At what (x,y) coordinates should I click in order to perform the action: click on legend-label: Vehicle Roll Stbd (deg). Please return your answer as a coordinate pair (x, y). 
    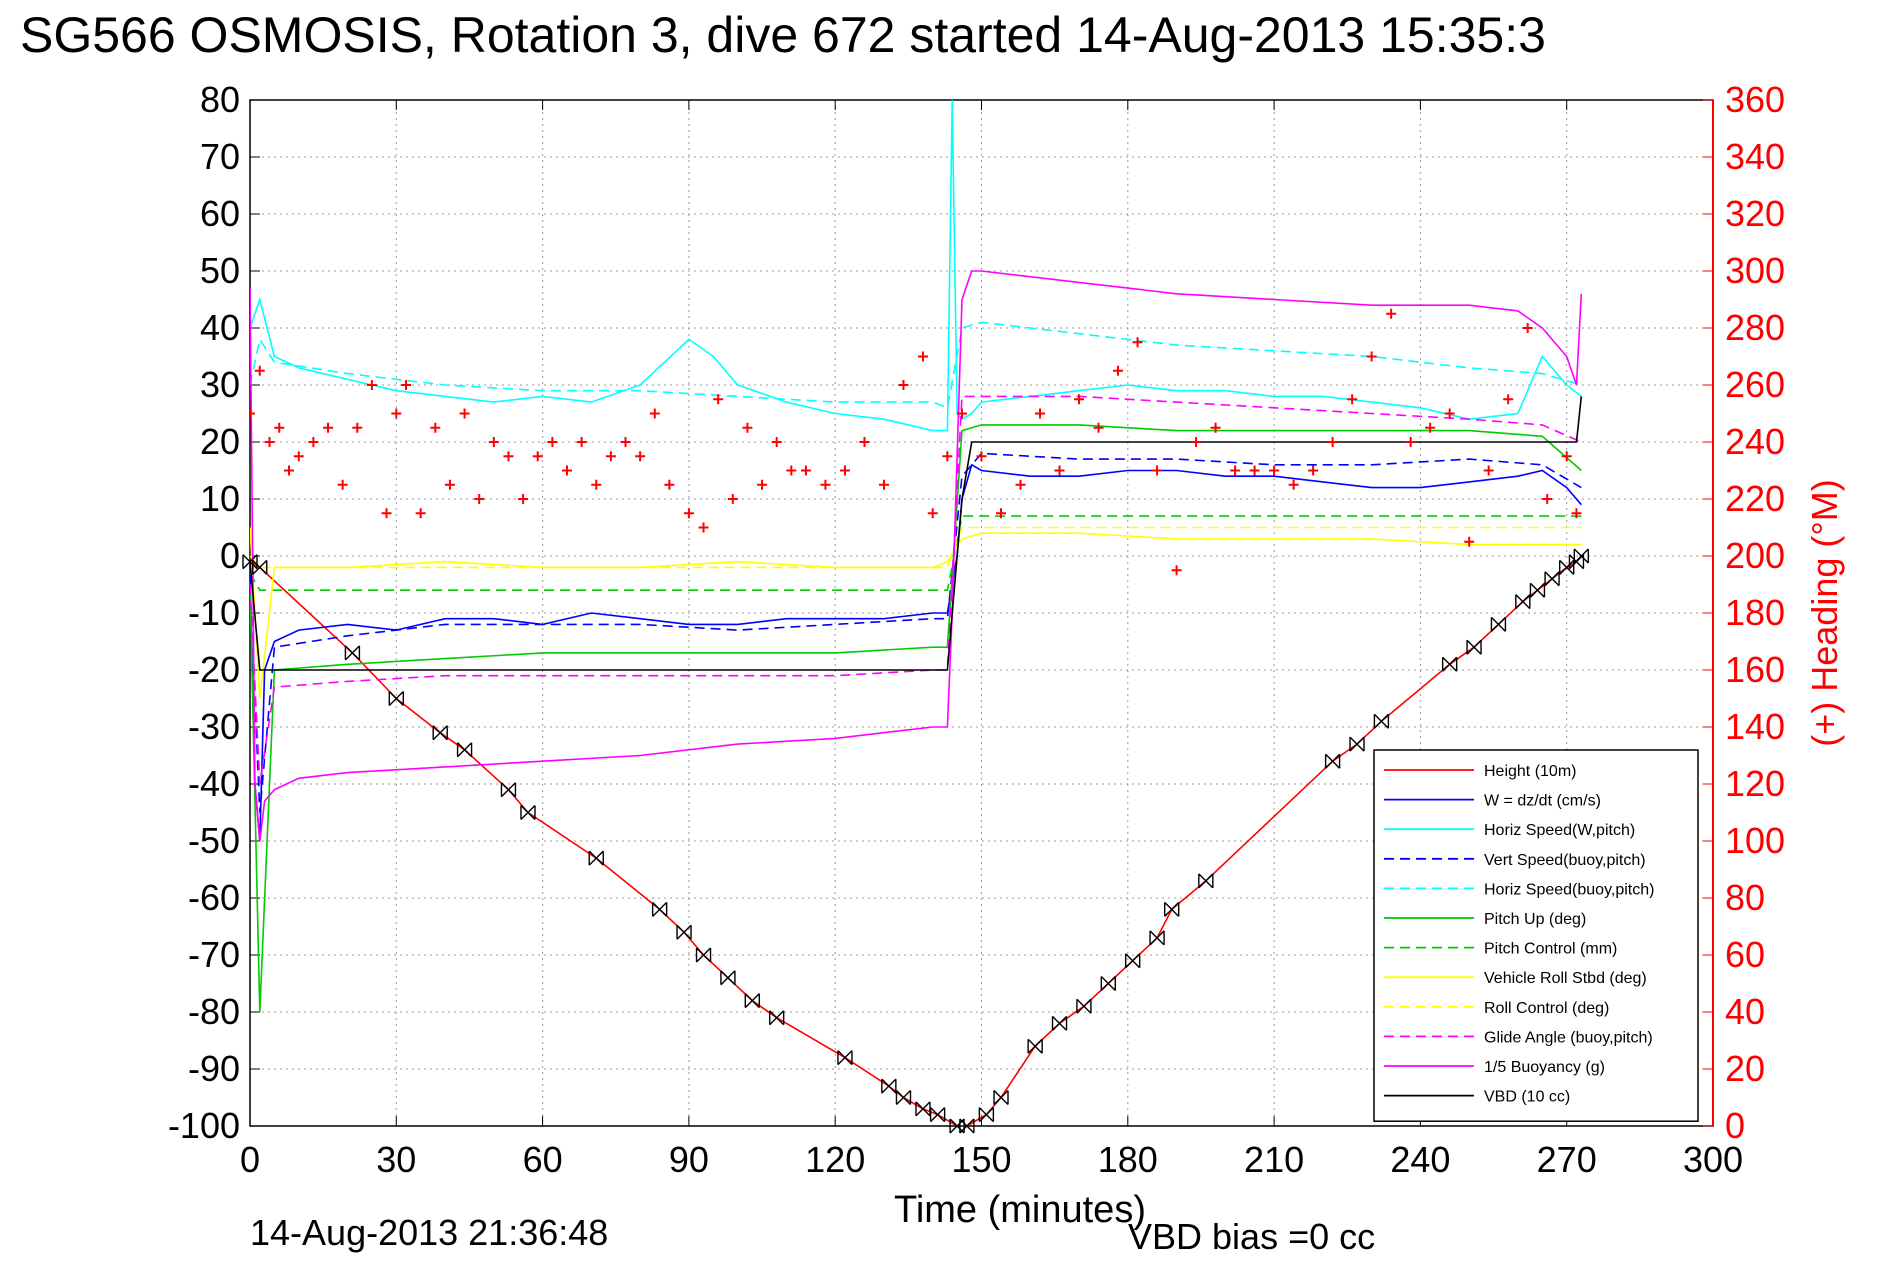
    Looking at the image, I should click on (1565, 978).